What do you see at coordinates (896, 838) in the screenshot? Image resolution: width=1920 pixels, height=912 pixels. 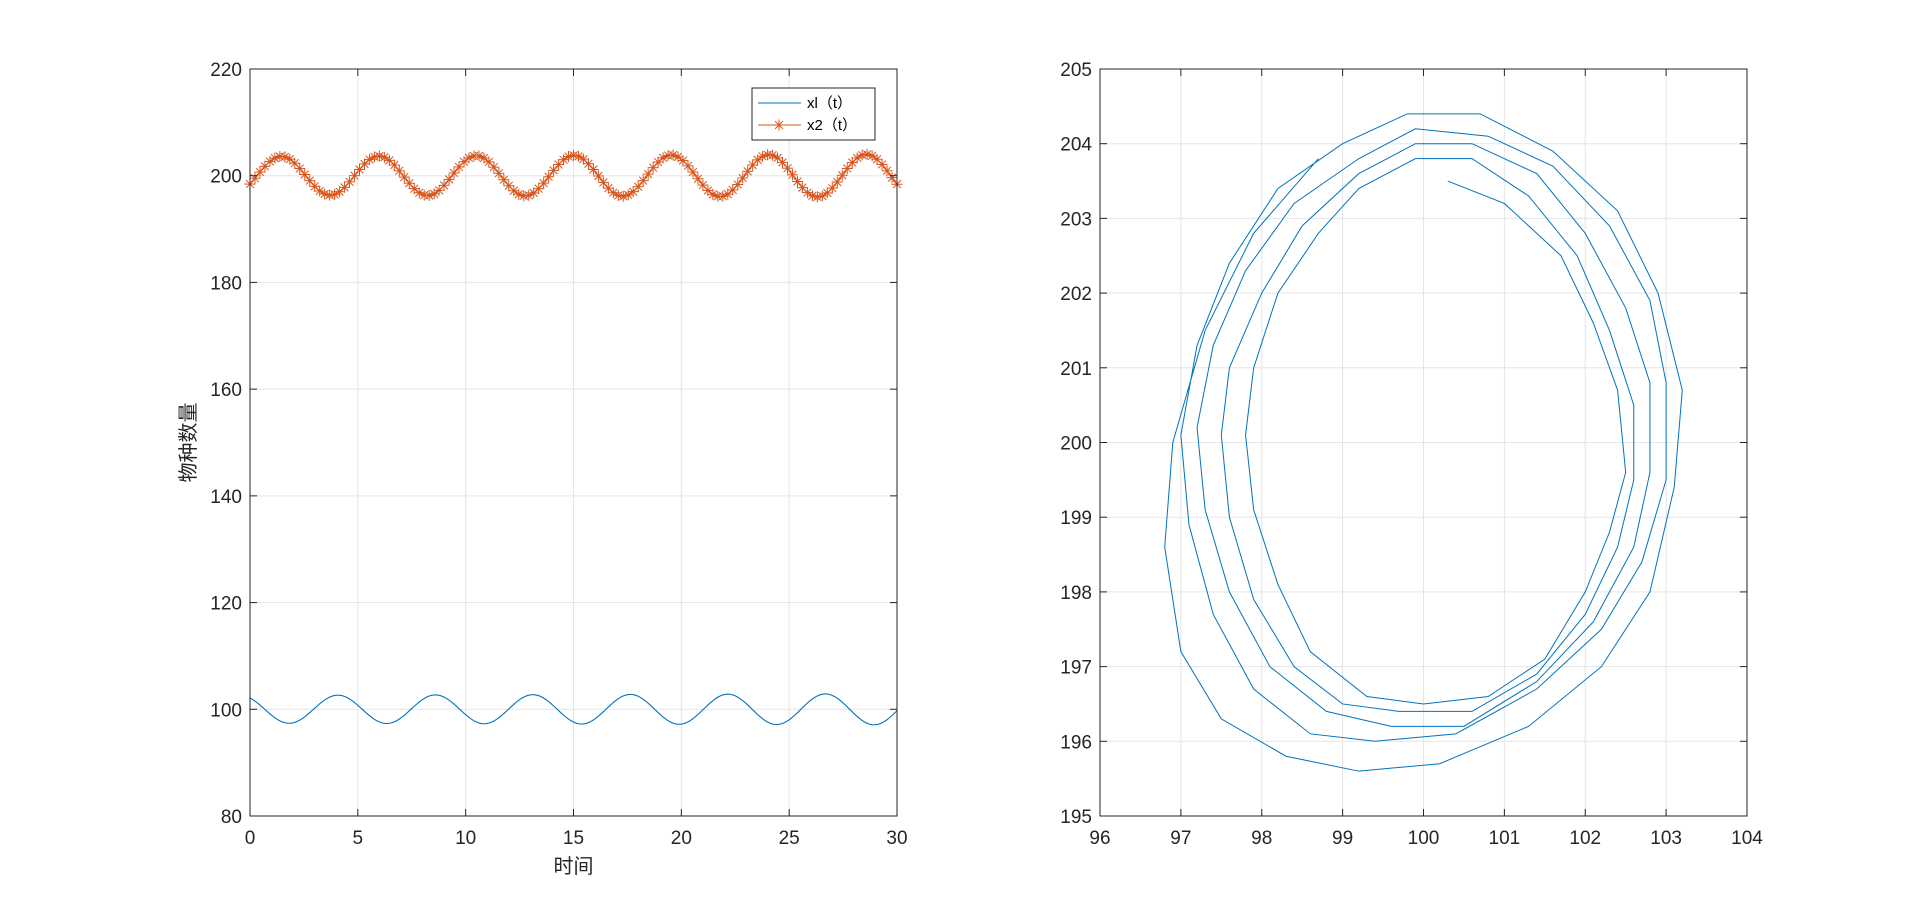 I see `x-tick-label: 30` at bounding box center [896, 838].